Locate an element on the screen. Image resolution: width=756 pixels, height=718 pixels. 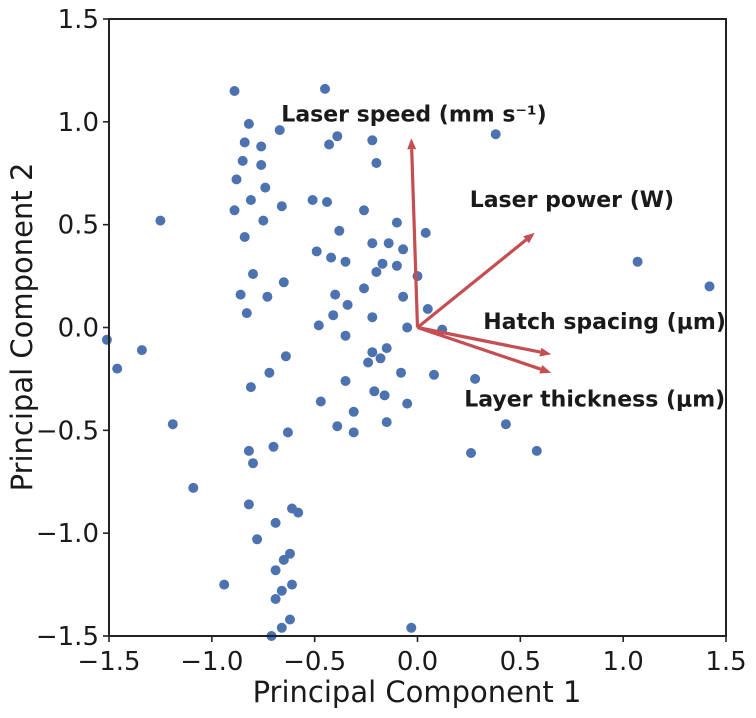
vector-label-0: Laser speed (mm s⁻¹) is located at coordinates (413, 114).